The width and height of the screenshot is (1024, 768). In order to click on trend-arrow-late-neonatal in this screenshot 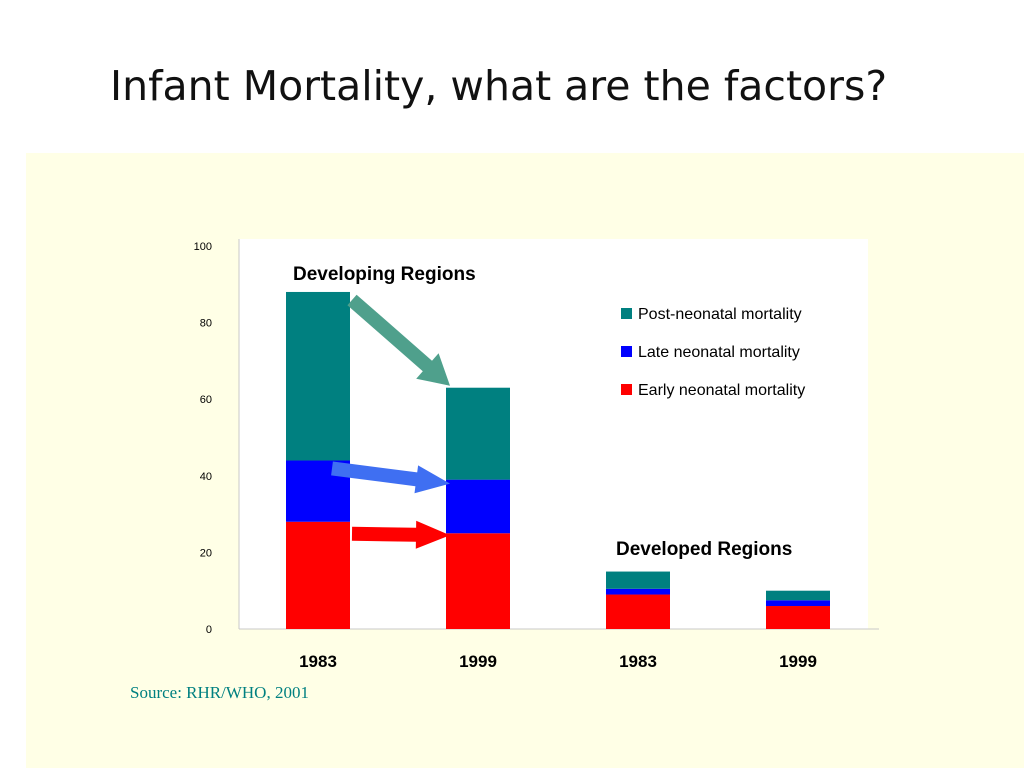, I will do `click(390, 477)`.